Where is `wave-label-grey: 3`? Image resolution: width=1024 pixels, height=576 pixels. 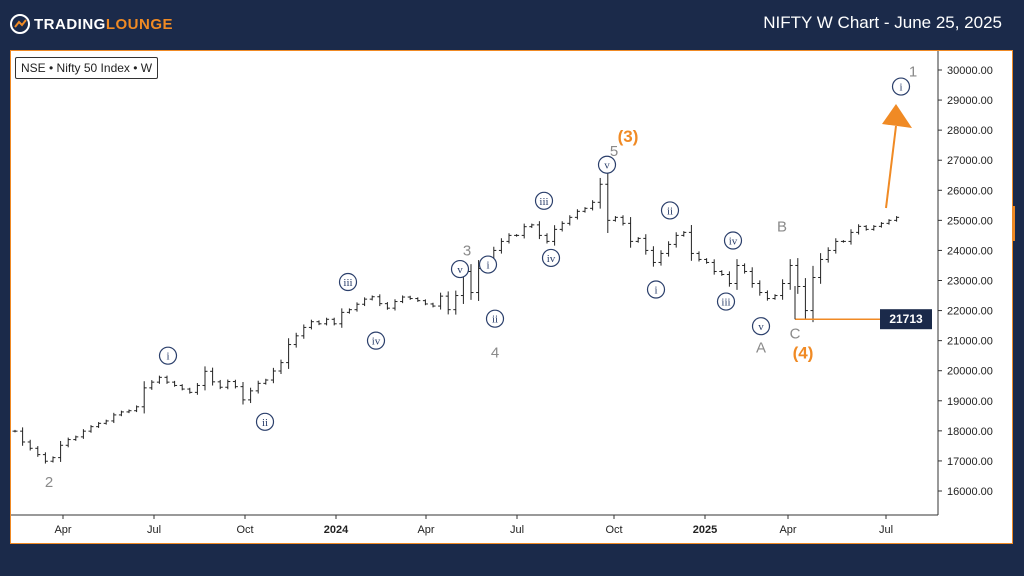
wave-label-grey: 3 is located at coordinates (467, 250).